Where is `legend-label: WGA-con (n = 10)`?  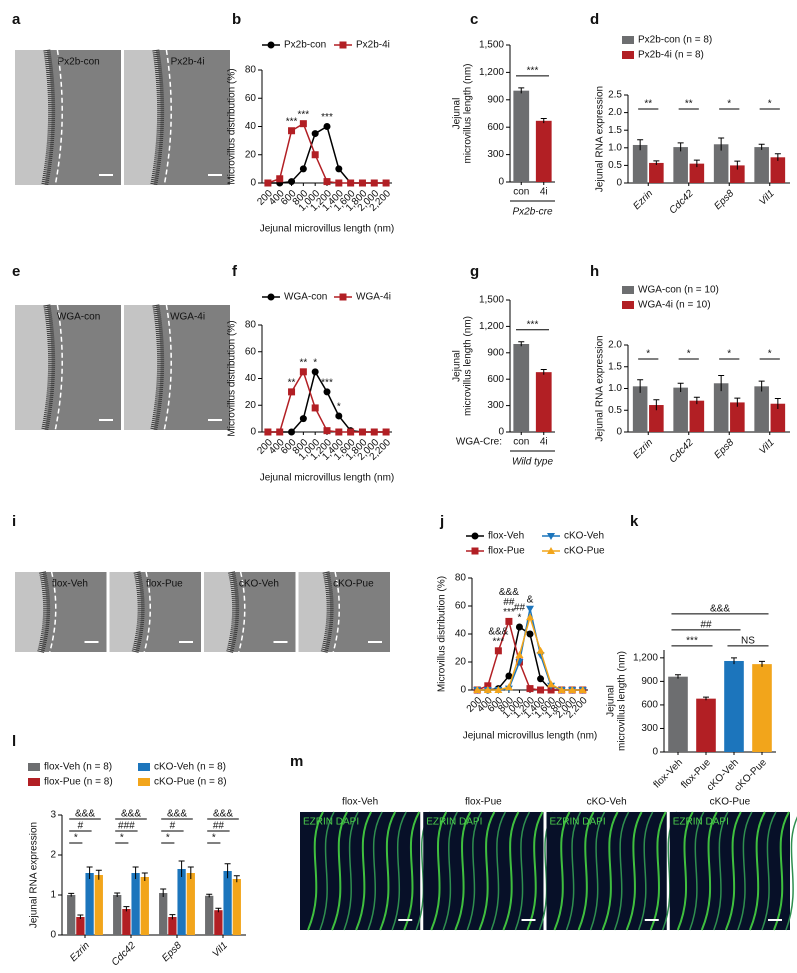 legend-label: WGA-con (n = 10) is located at coordinates (678, 290).